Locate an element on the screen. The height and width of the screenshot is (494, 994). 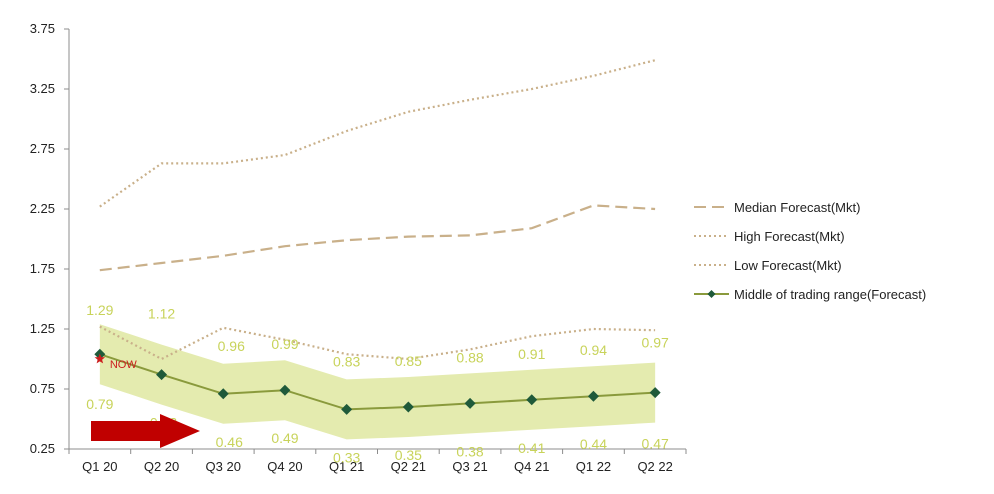
now-label: NOW is located at coordinates (124, 365).